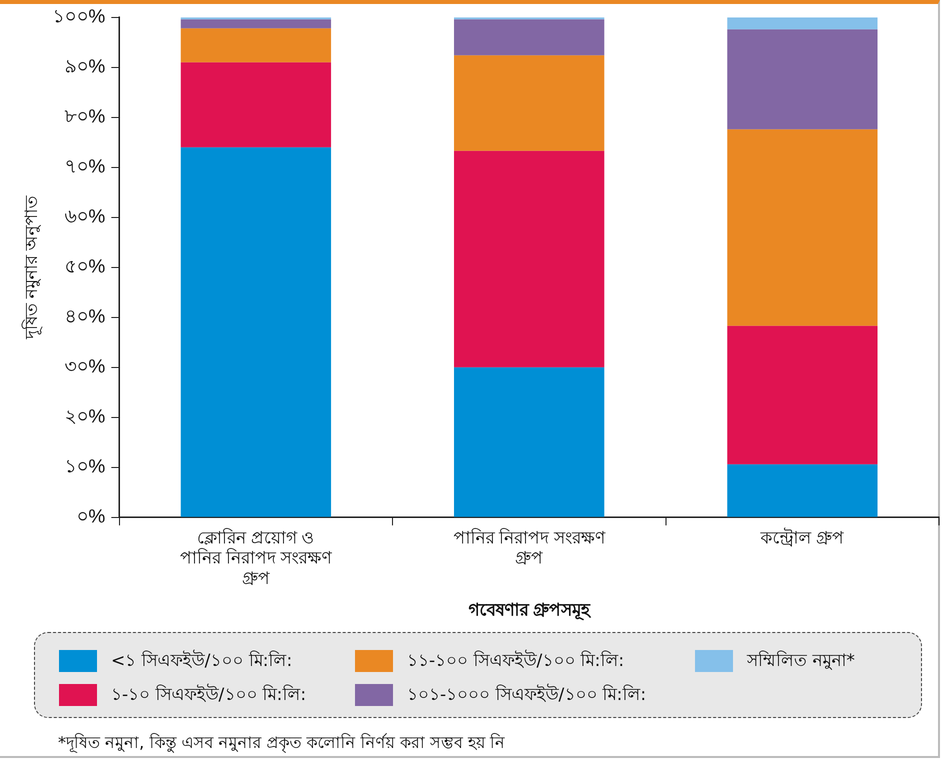 The width and height of the screenshot is (947, 764). I want to click on y-axis-title: দূষিত নমুনার অনুপাত, so click(31, 268).